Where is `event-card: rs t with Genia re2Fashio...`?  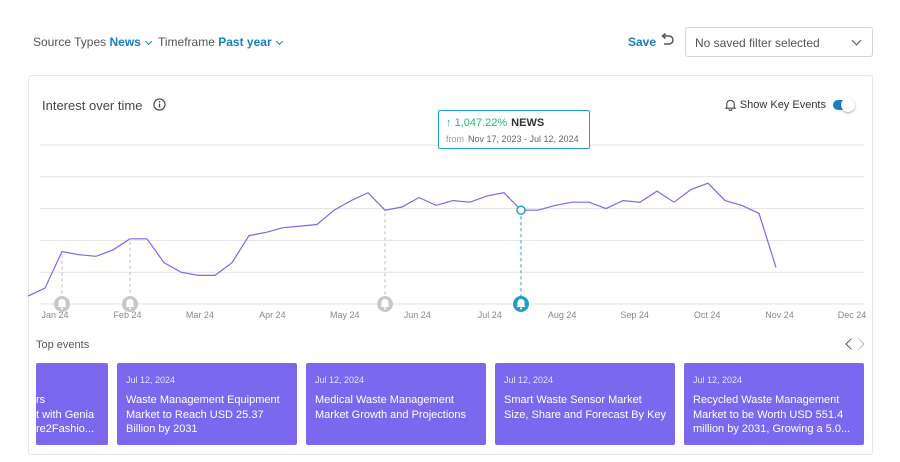 event-card: rs t with Genia re2Fashio... is located at coordinates (72, 404).